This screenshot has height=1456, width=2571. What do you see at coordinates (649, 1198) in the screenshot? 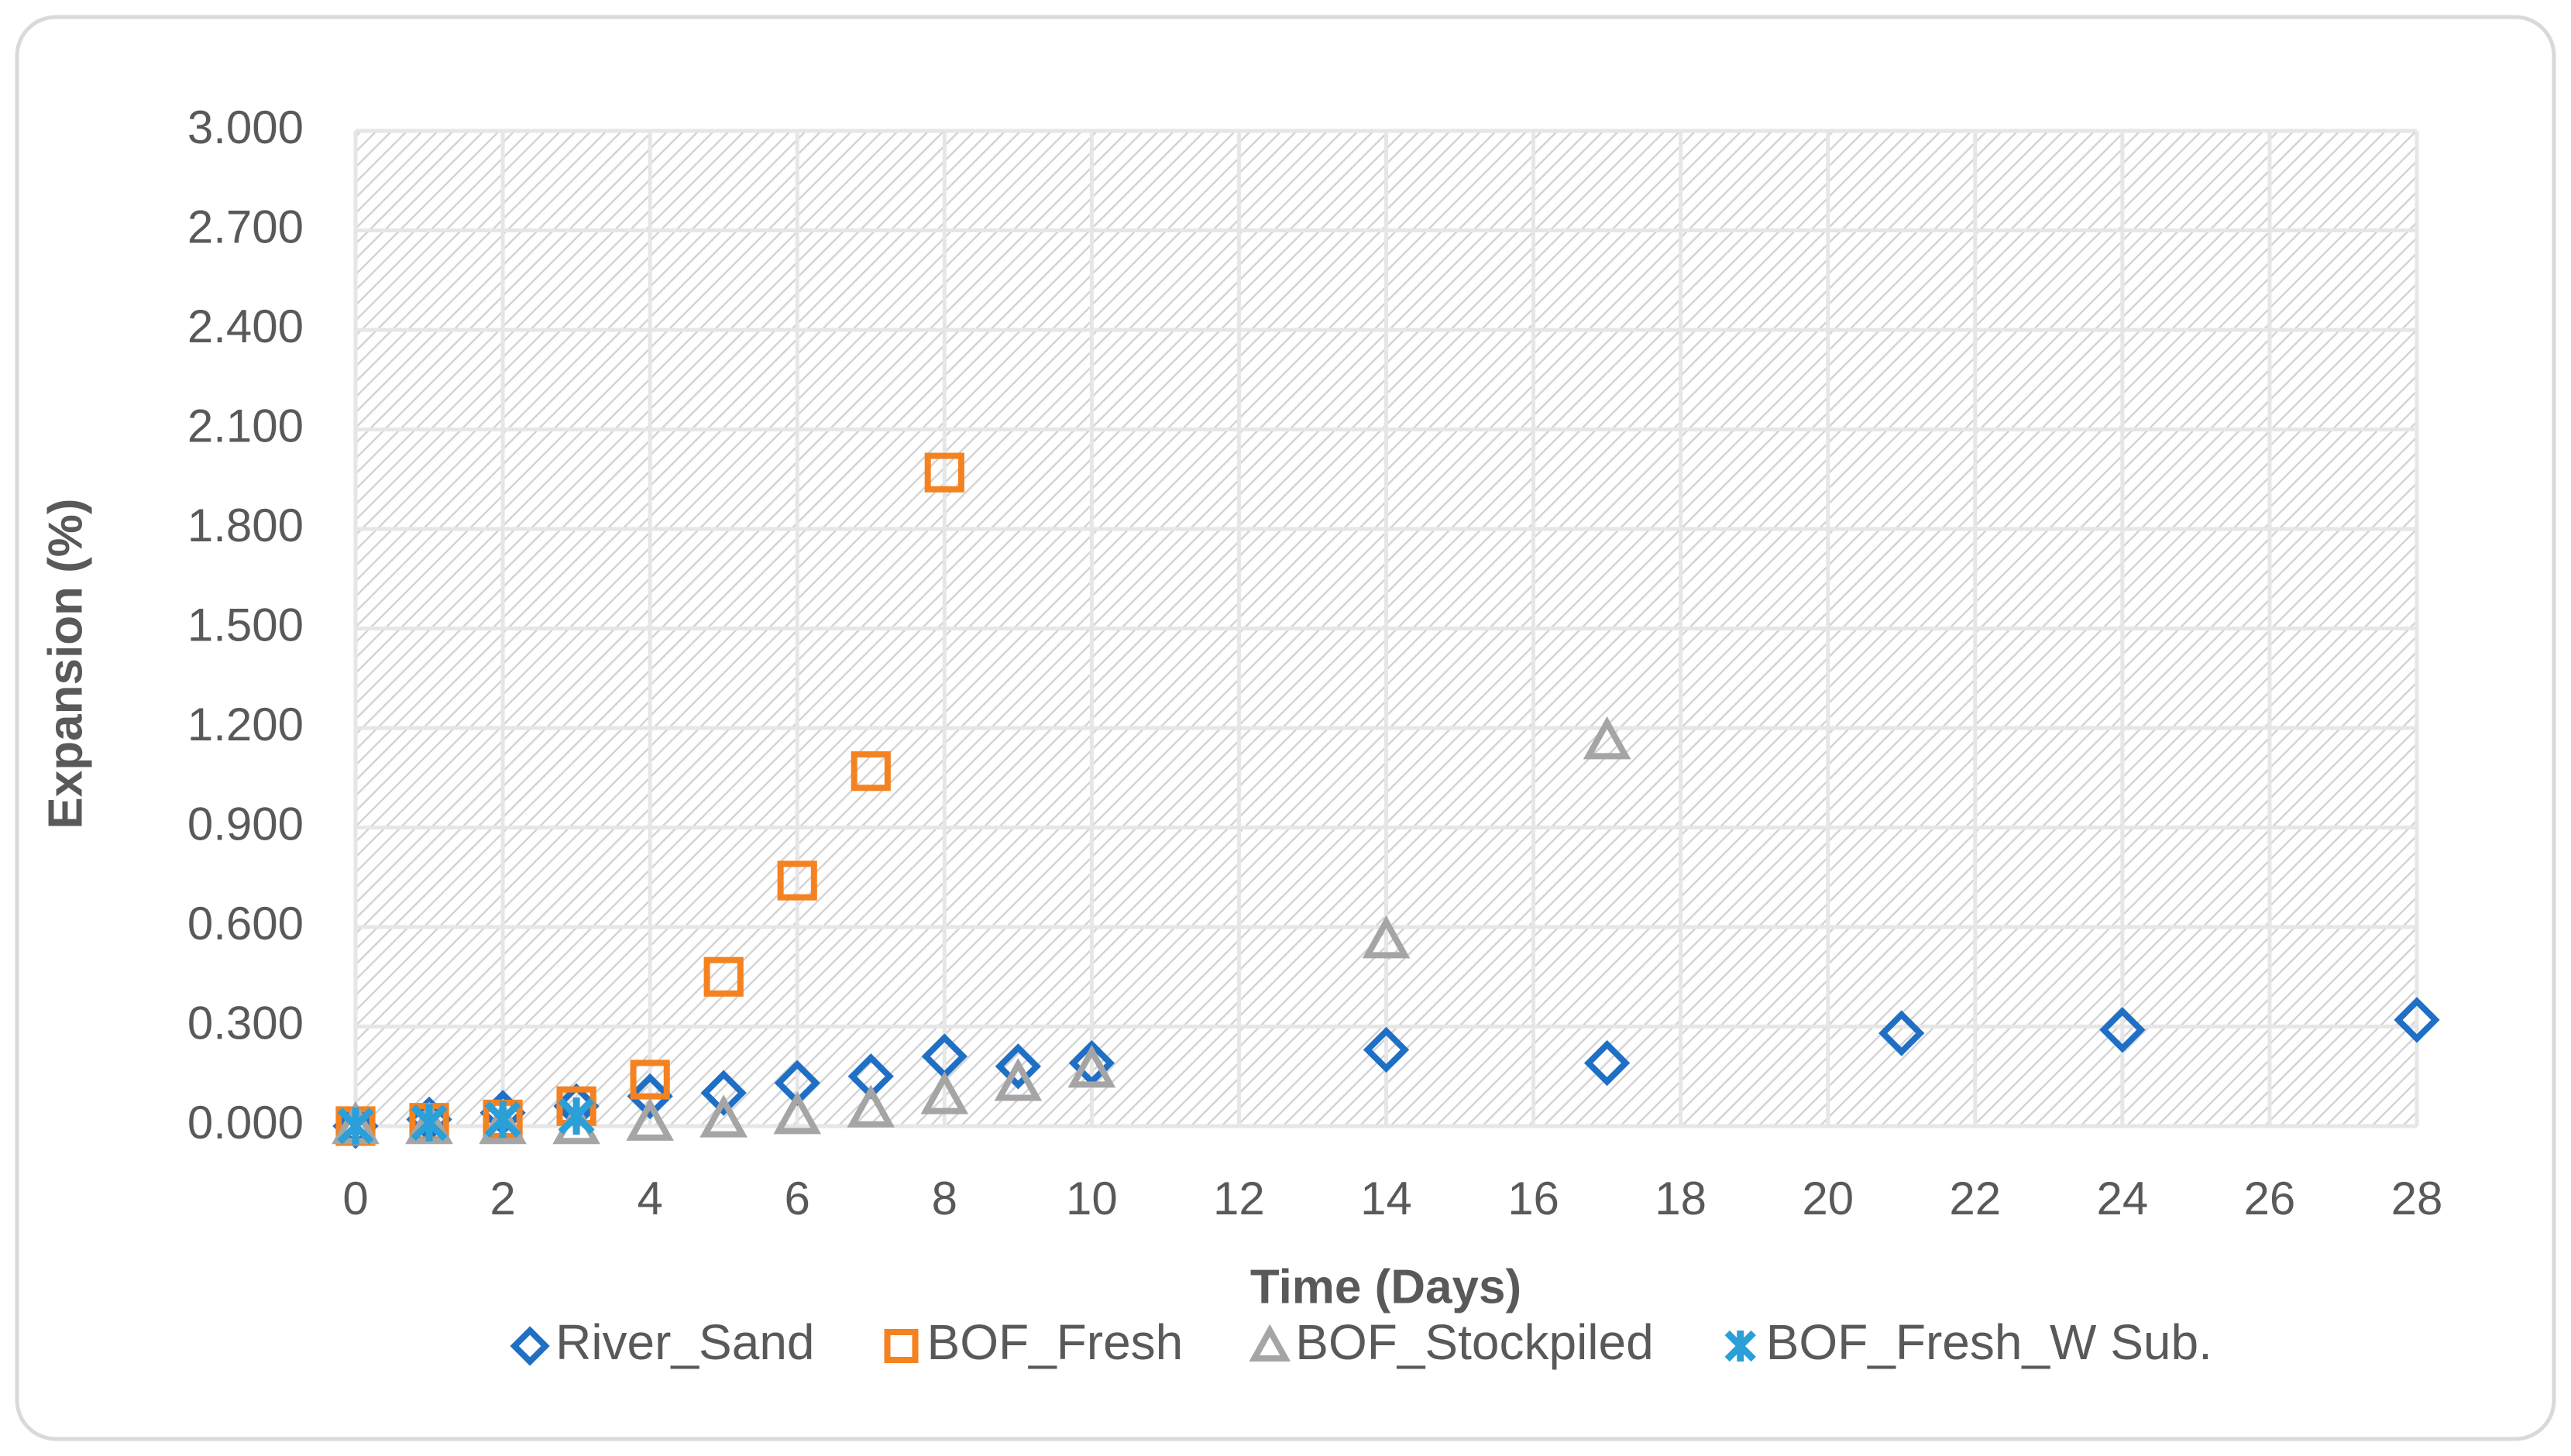
I see `x-tick-label: 4` at bounding box center [649, 1198].